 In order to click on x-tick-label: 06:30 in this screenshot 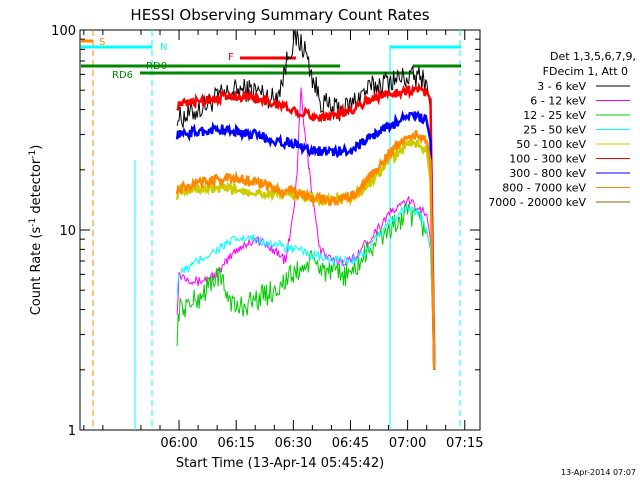, I will do `click(293, 443)`.